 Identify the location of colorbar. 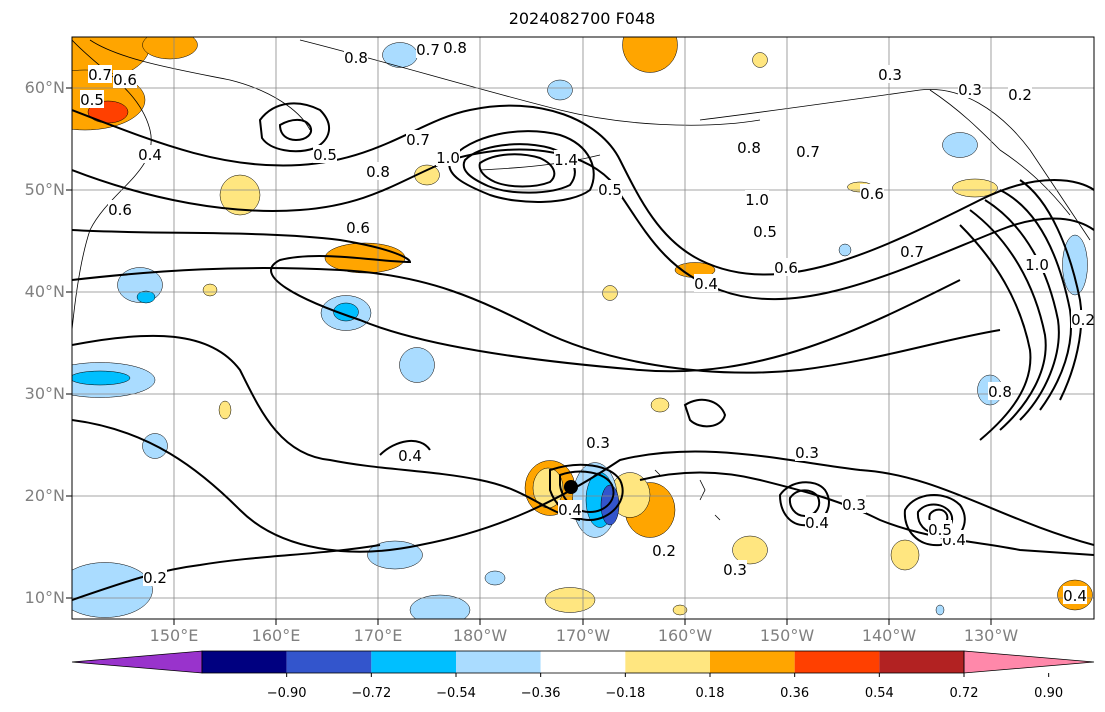
(583, 663).